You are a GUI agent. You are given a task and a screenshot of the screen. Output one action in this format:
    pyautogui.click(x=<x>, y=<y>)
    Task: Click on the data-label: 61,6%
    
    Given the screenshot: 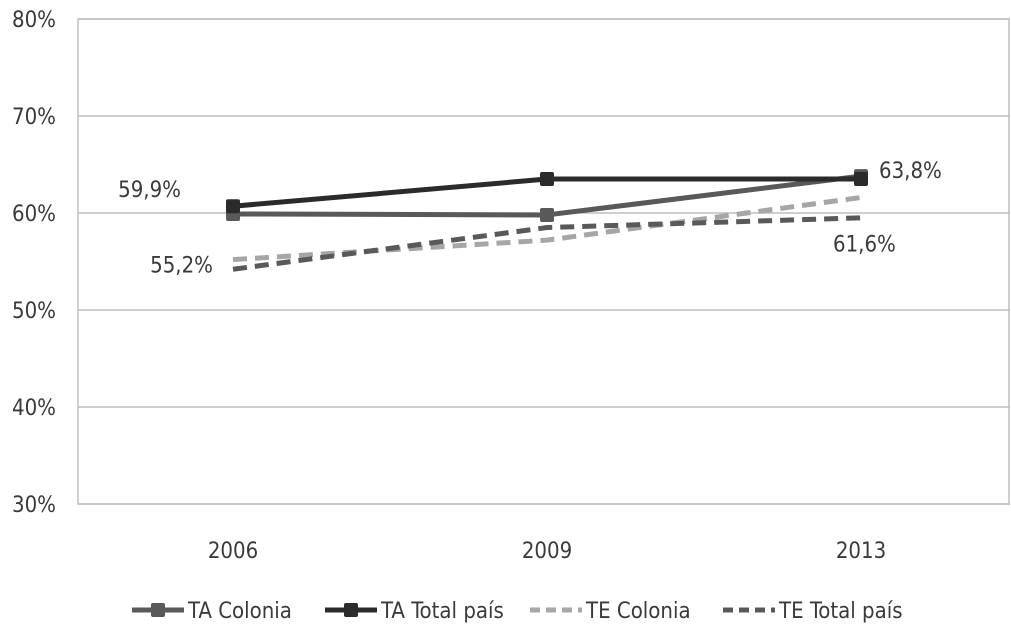 What is the action you would take?
    pyautogui.click(x=864, y=244)
    